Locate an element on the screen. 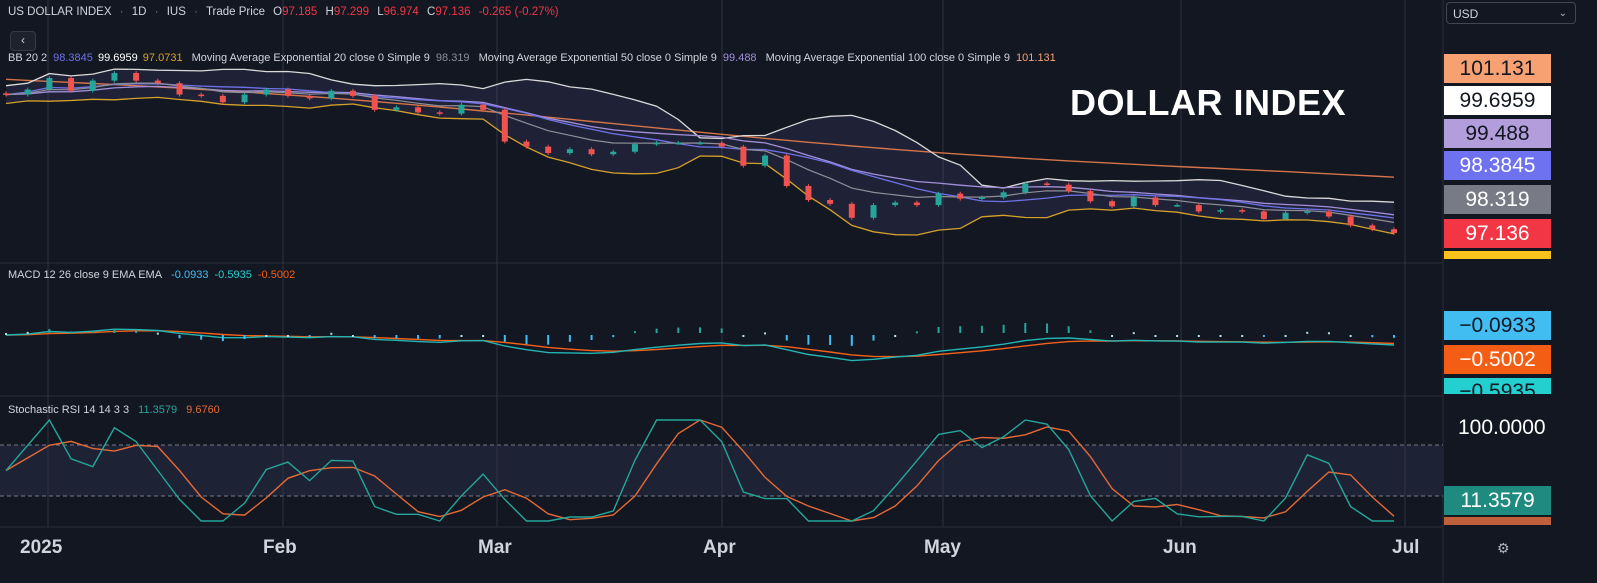 The height and width of the screenshot is (583, 1597). price-label-ema50: 99.488 is located at coordinates (1497, 133).